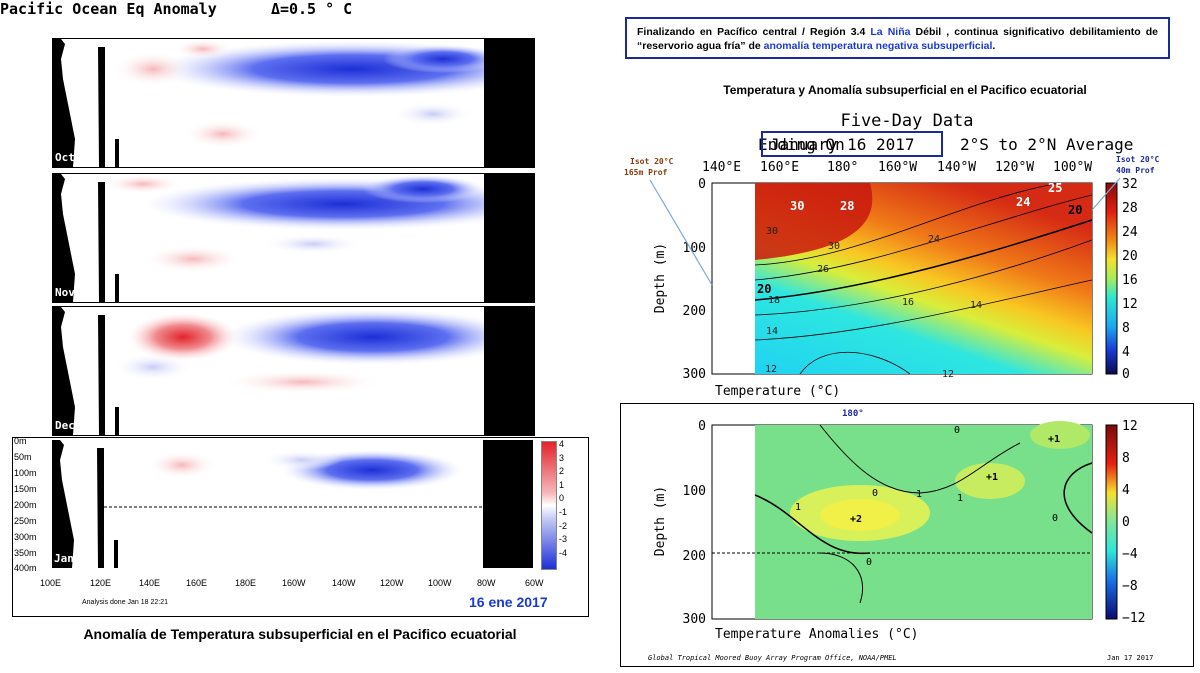 This screenshot has height=673, width=1200. Describe the element at coordinates (1014, 167) in the screenshot. I see `svg-text: 120°W` at that location.